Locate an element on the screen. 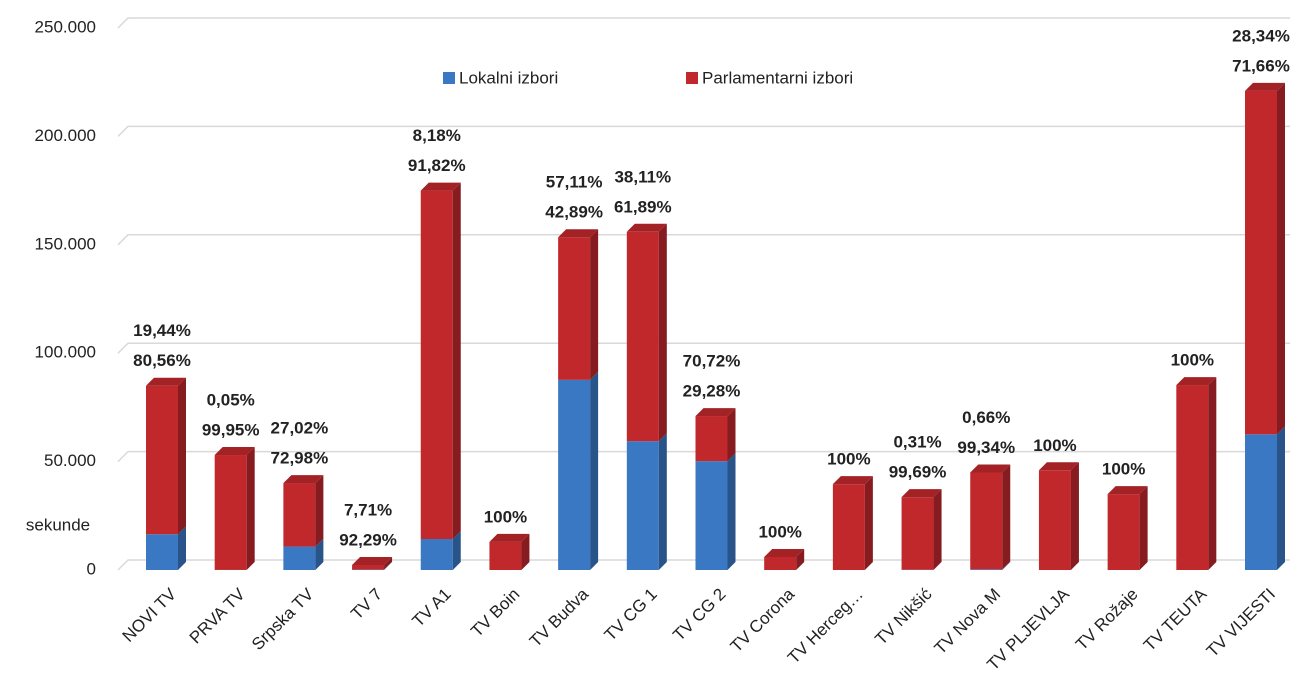 Image resolution: width=1298 pixels, height=674 pixels. data-label: 99,69% is located at coordinates (918, 472).